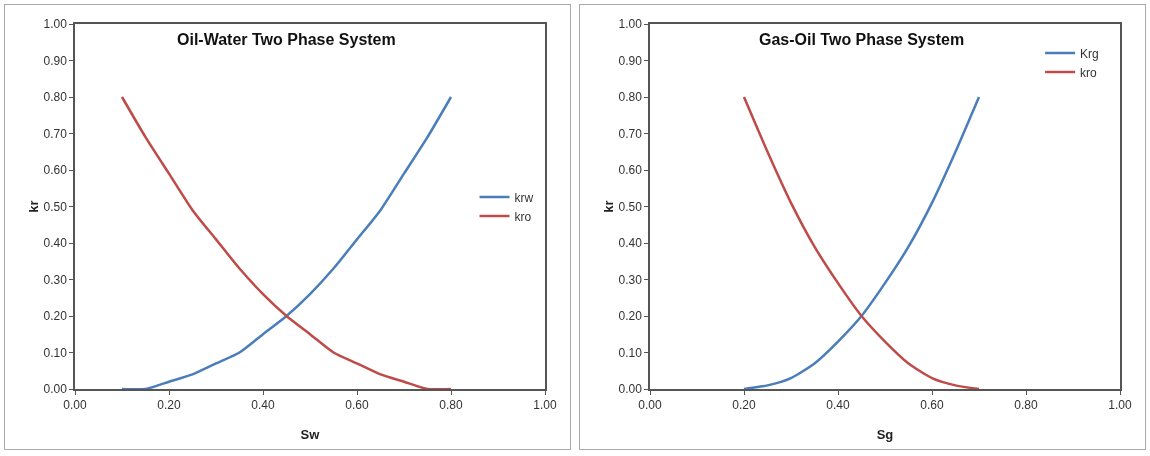  What do you see at coordinates (310, 434) in the screenshot?
I see `x-axis-title: Sw` at bounding box center [310, 434].